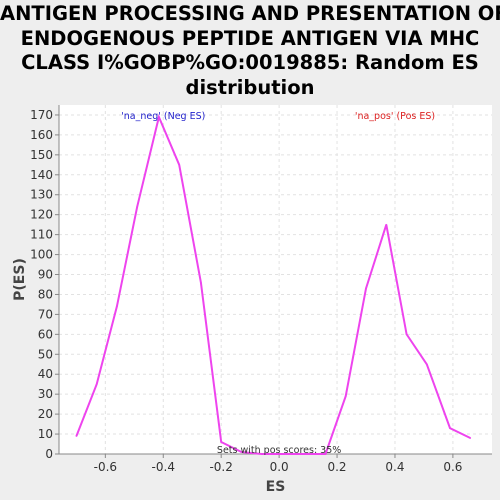 Image resolution: width=500 pixels, height=500 pixels. Describe the element at coordinates (163, 467) in the screenshot. I see `x-tick-label: -0.4` at that location.